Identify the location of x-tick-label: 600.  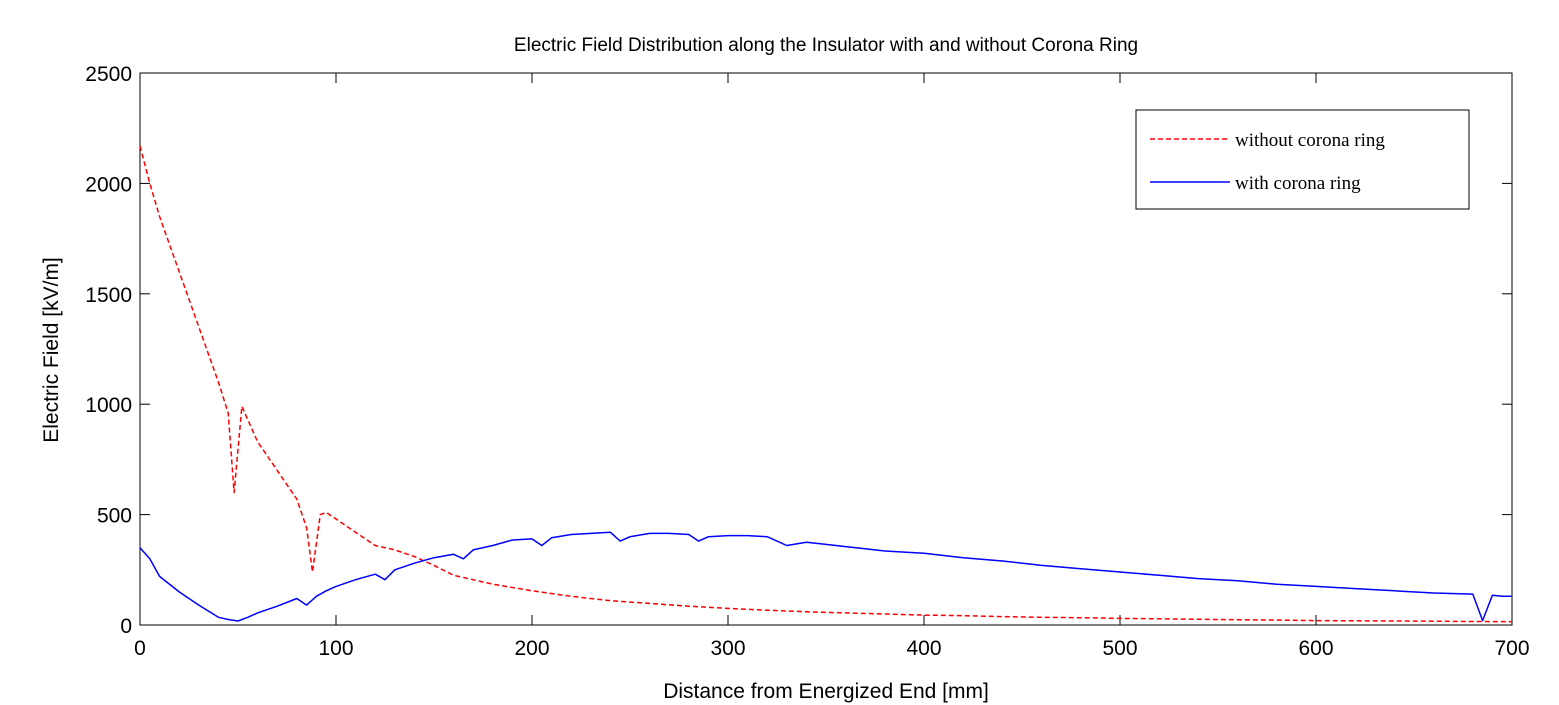
(1315, 648).